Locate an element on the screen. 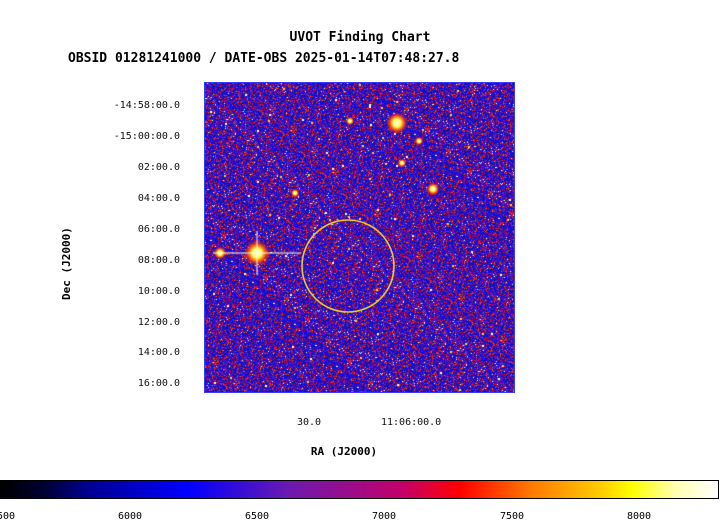 The height and width of the screenshot is (522, 720). colorbar-tick-label: 7500 is located at coordinates (512, 516).